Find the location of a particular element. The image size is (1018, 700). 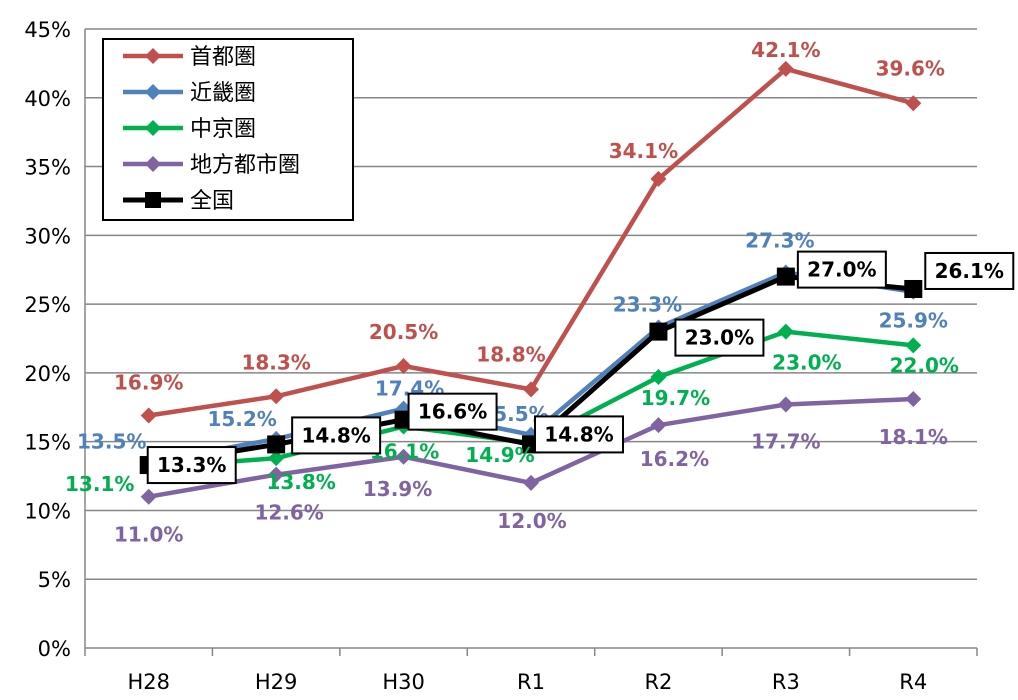

data-label: 26.1% is located at coordinates (969, 271).